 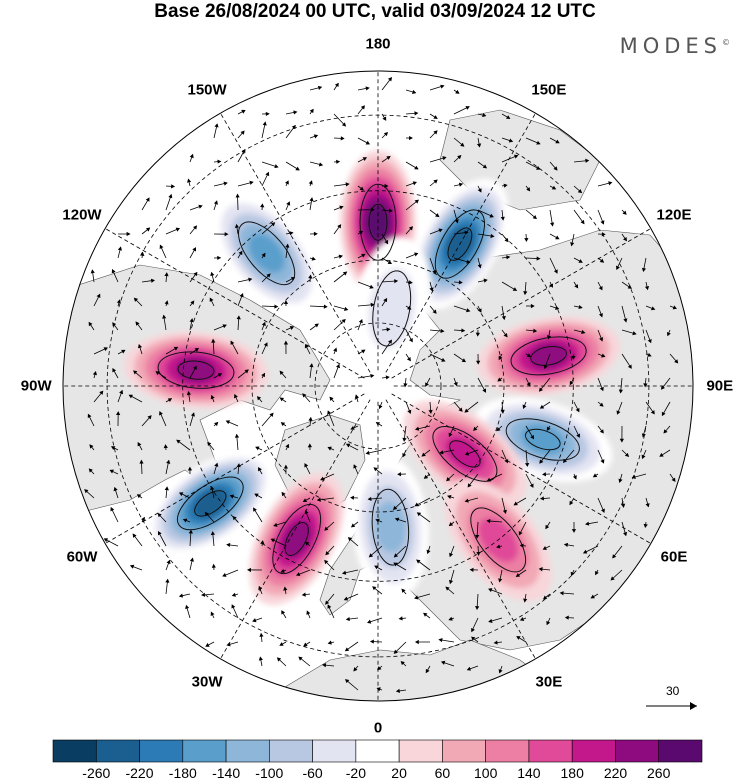 I want to click on contour-ring, so click(x=465, y=454).